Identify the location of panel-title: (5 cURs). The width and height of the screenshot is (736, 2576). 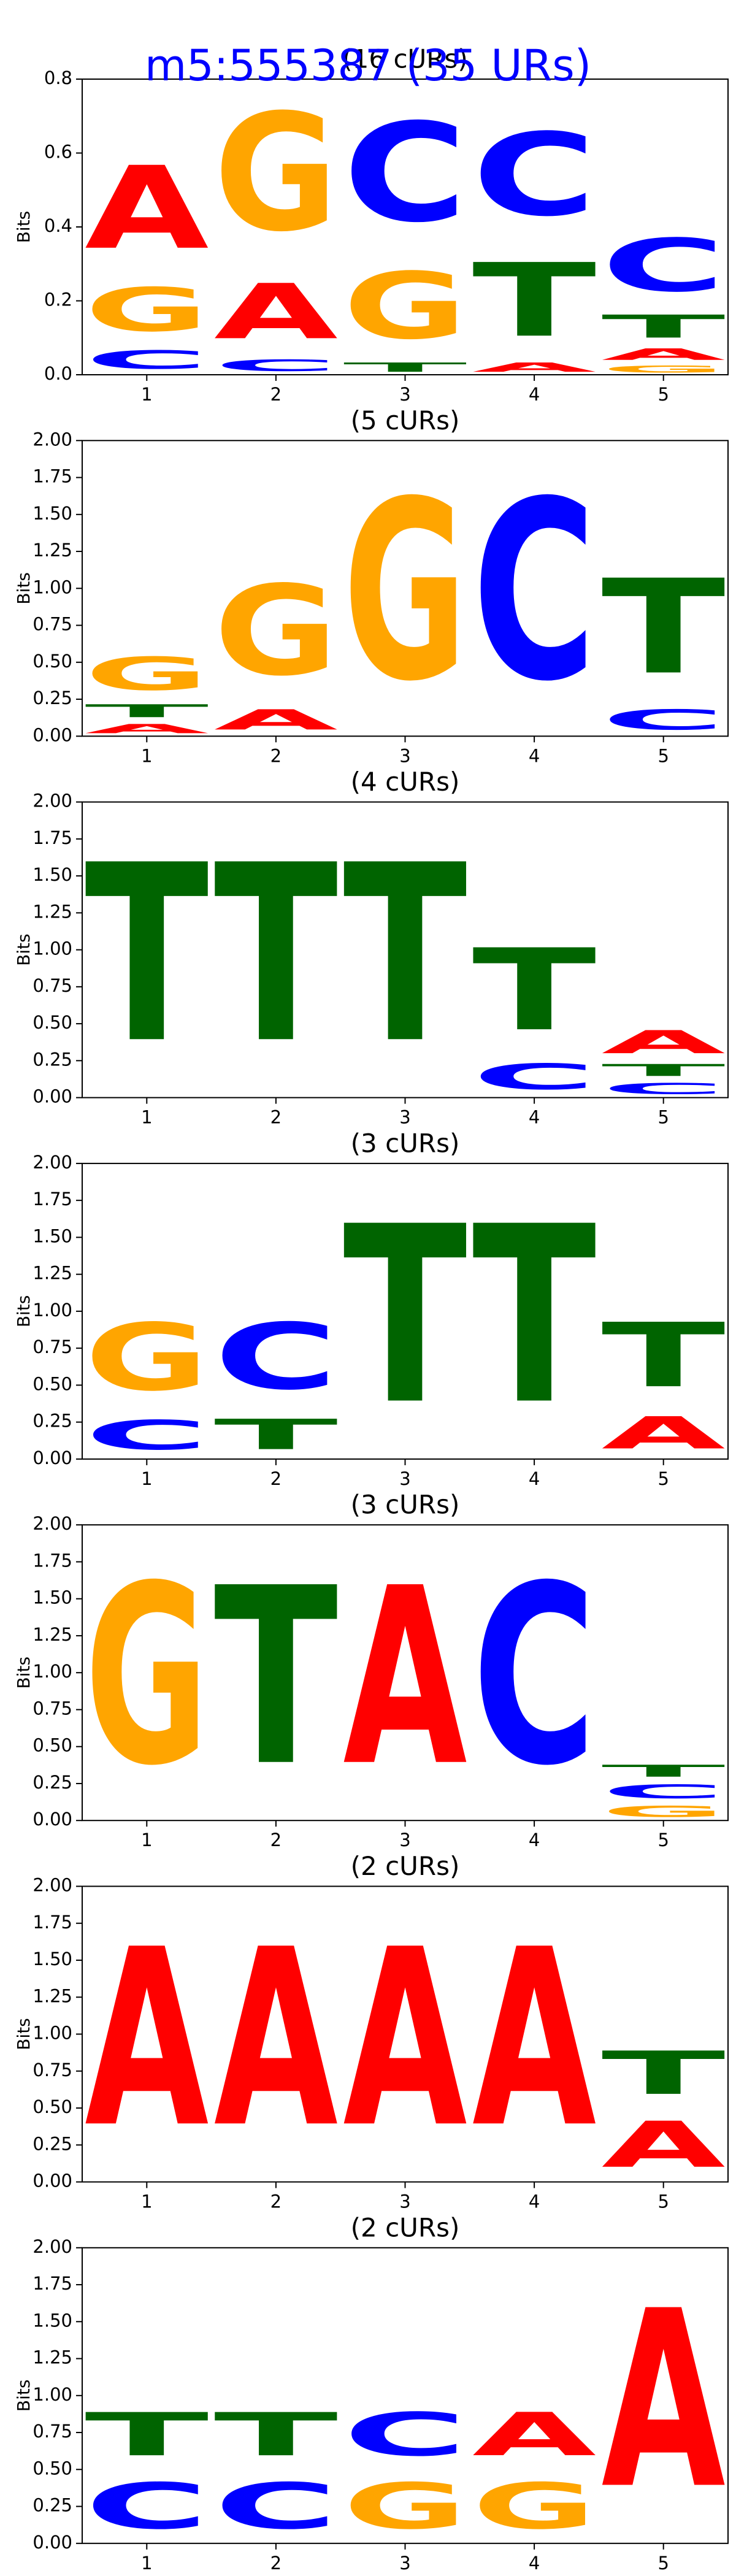
(405, 420).